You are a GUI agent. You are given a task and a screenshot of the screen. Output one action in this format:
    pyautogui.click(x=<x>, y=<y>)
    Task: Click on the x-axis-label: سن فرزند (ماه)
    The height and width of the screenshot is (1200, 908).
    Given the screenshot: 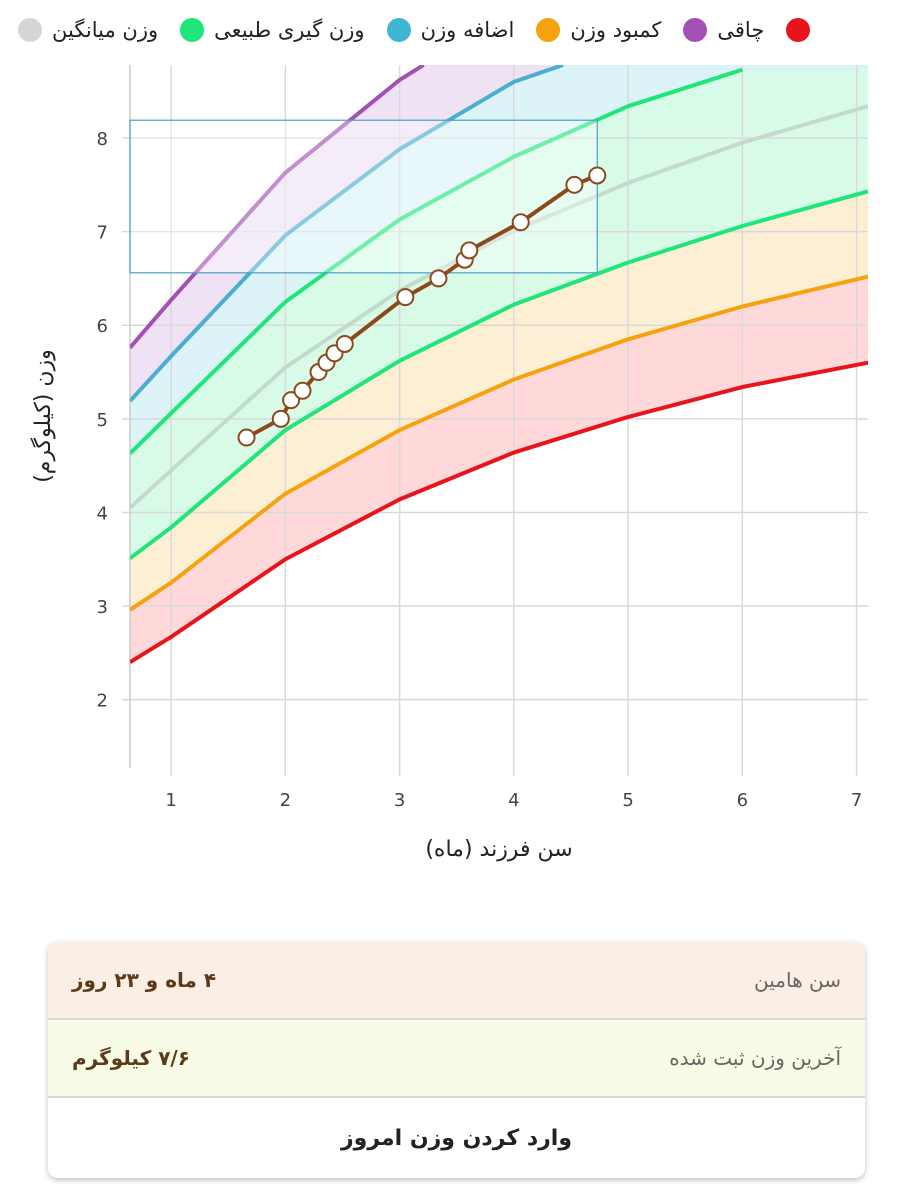 What is the action you would take?
    pyautogui.click(x=498, y=849)
    